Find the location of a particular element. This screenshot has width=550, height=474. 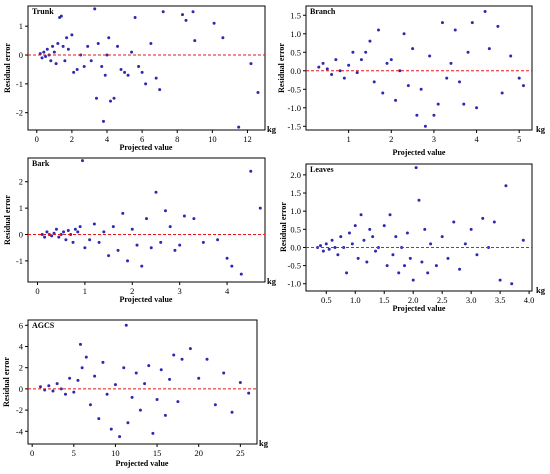

trunk-ylabel: Residual error is located at coordinates (7, 68).